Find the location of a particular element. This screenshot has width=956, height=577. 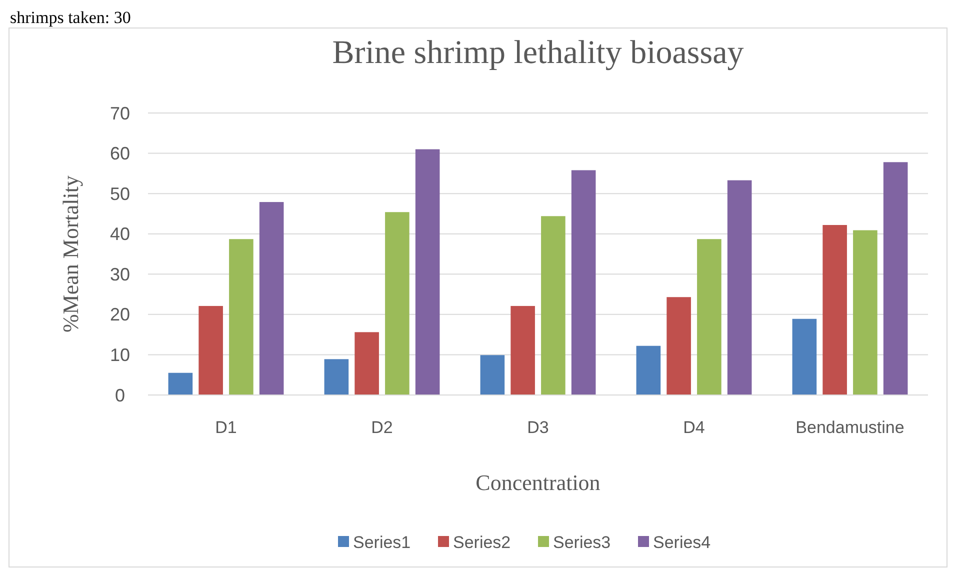

x-tick-label: D1 is located at coordinates (226, 427).